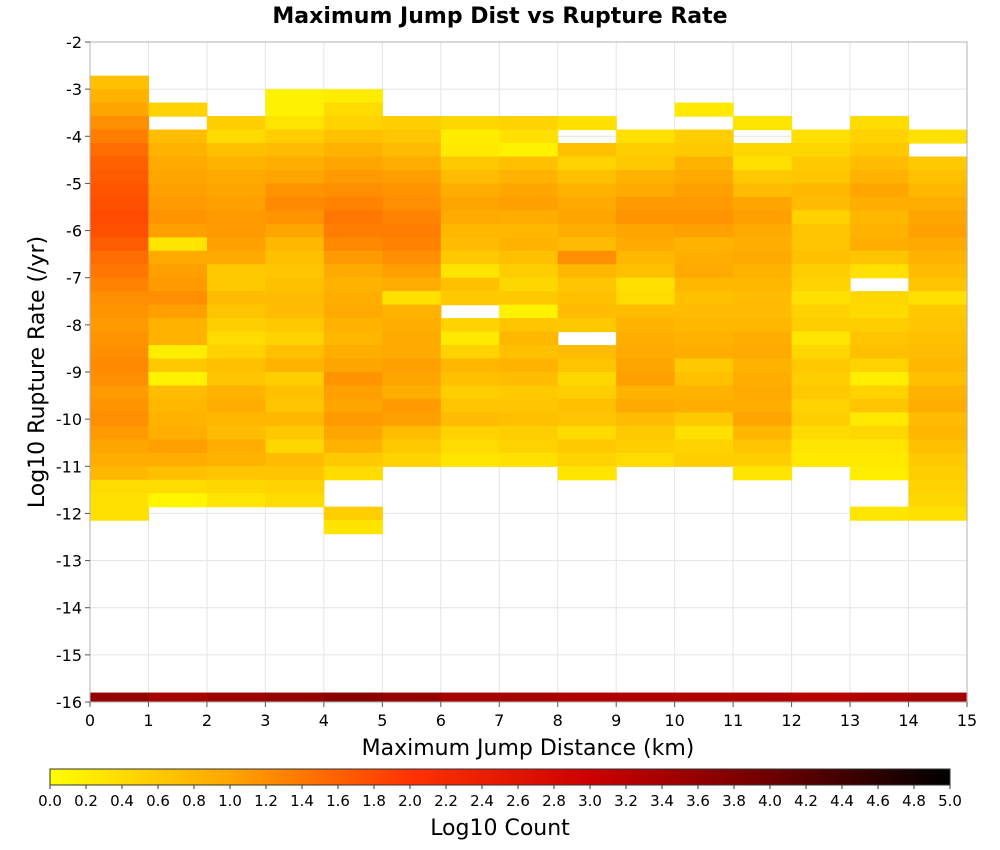  I want to click on colorbar-tick-label: 4.8, so click(914, 801).